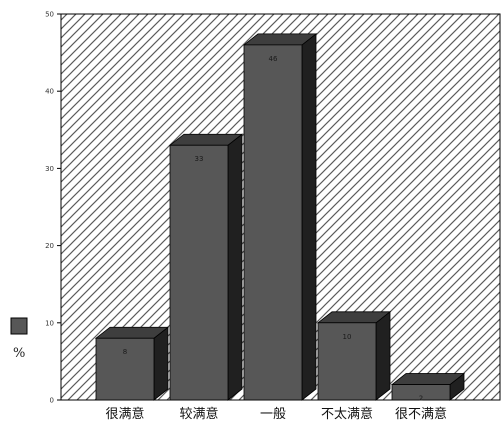  Describe the element at coordinates (347, 413) in the screenshot. I see `category-label: 不太满意` at that location.